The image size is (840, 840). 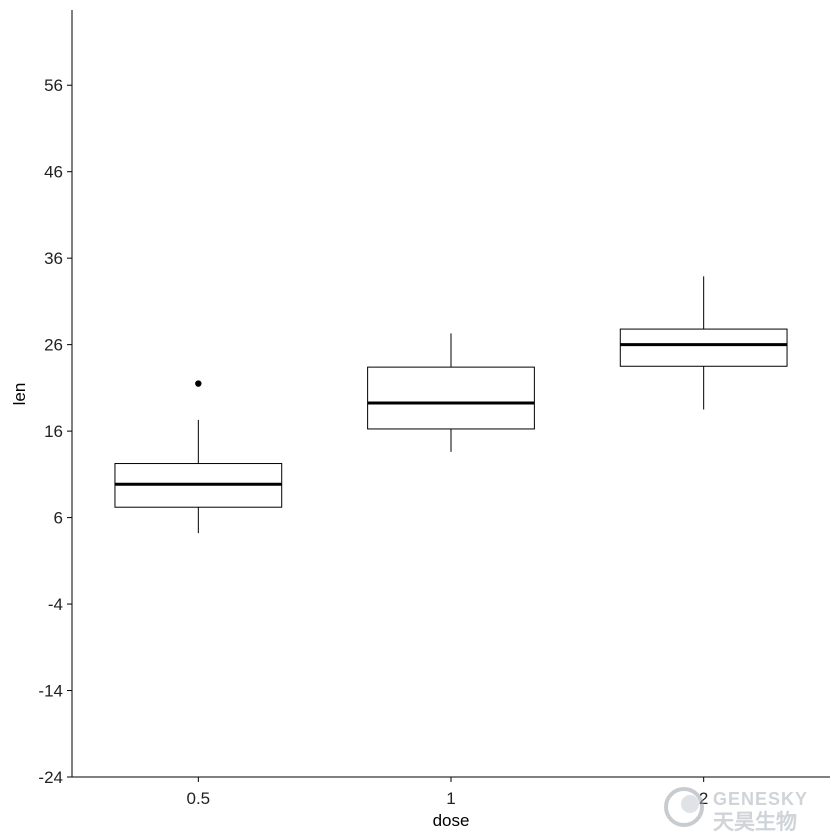 I want to click on x-tick-label: 0.5, so click(x=199, y=798).